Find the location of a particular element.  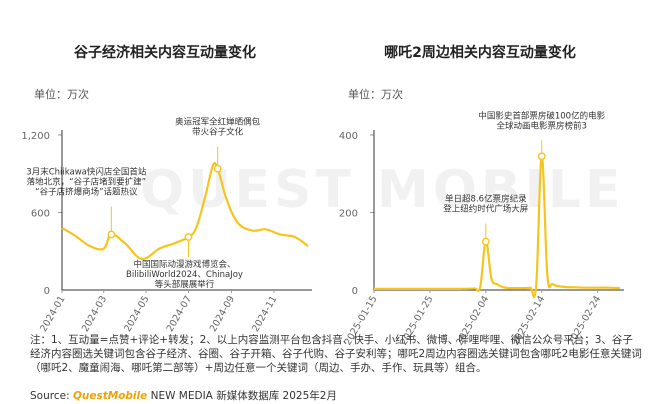

source-text: NEW MEDIA 新媒体数据库 2025年2月 is located at coordinates (243, 396).